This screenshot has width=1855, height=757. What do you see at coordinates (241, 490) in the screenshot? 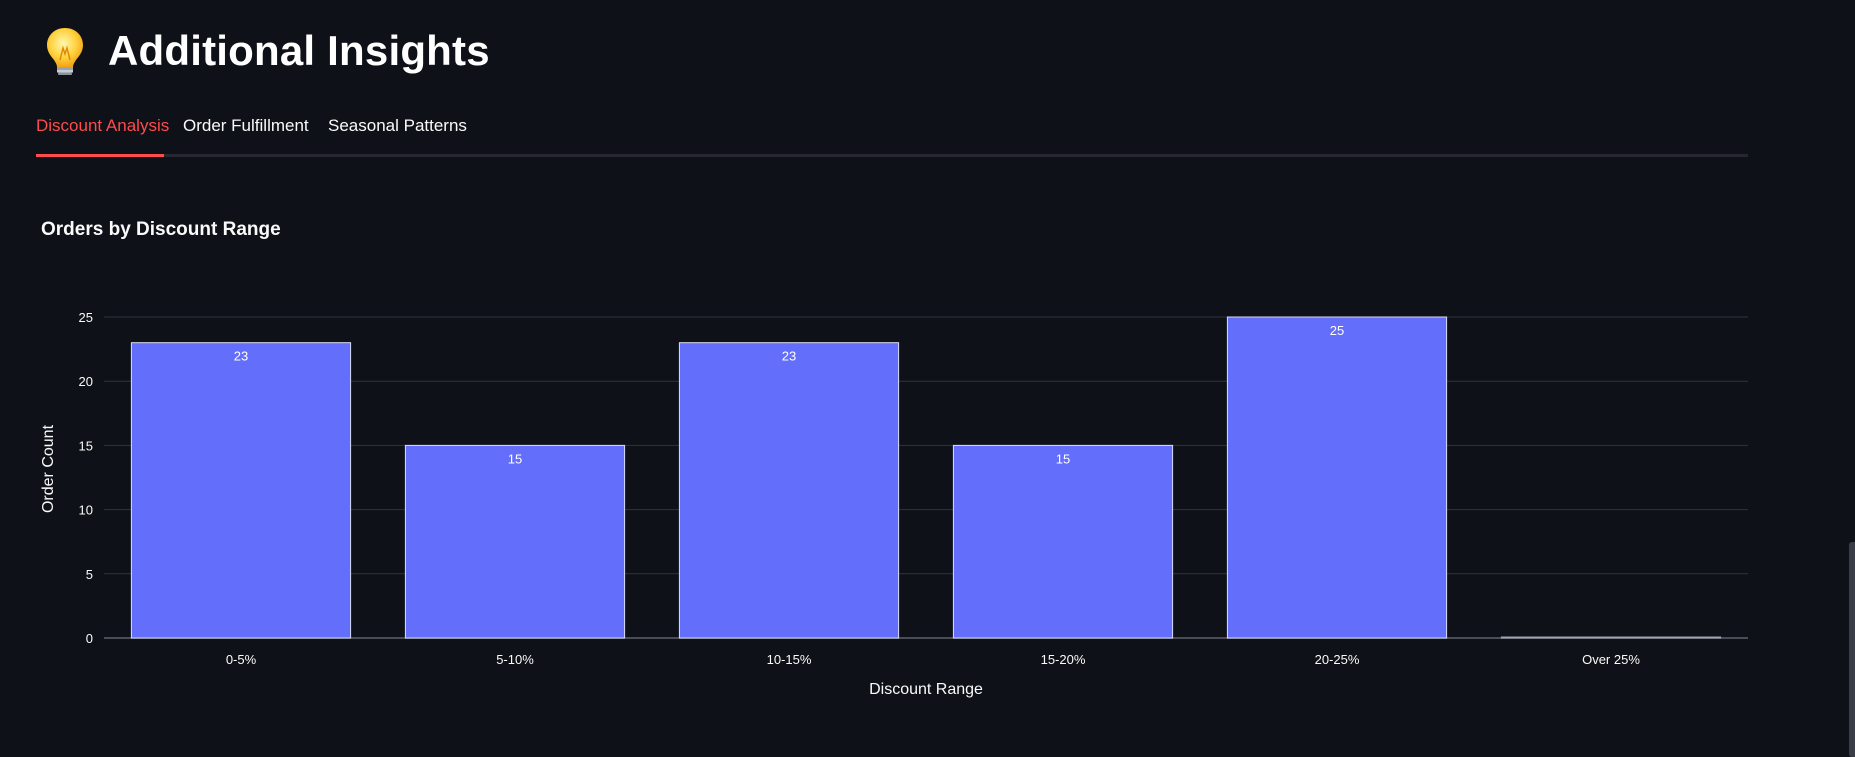
I see `bar-0-5%` at bounding box center [241, 490].